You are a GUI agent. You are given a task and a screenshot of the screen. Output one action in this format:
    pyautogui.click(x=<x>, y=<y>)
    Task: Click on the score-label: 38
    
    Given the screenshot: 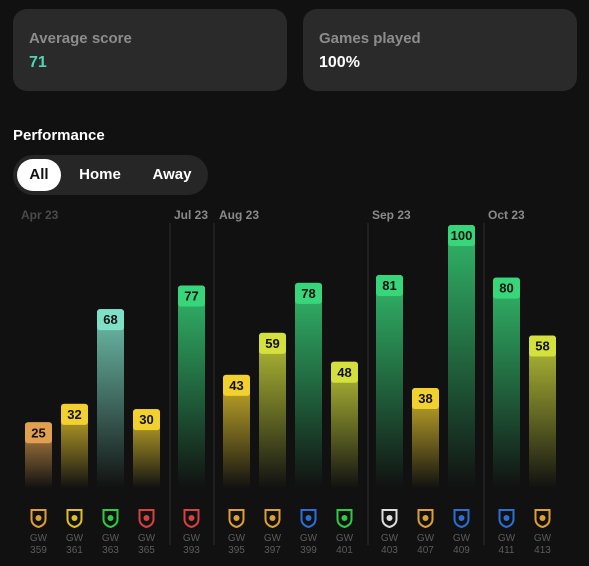 What is the action you would take?
    pyautogui.click(x=425, y=398)
    